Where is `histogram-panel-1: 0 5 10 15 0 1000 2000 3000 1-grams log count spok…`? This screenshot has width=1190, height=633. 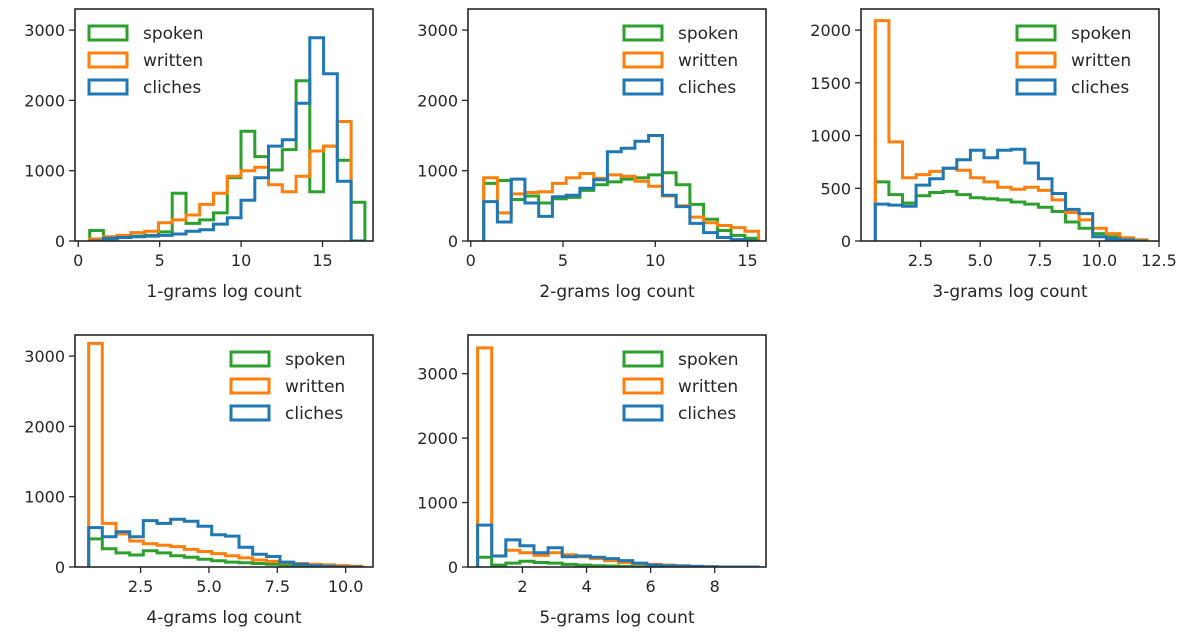
histogram-panel-1: 0 5 10 15 0 1000 2000 3000 1-grams log count spok… is located at coordinates (199, 155).